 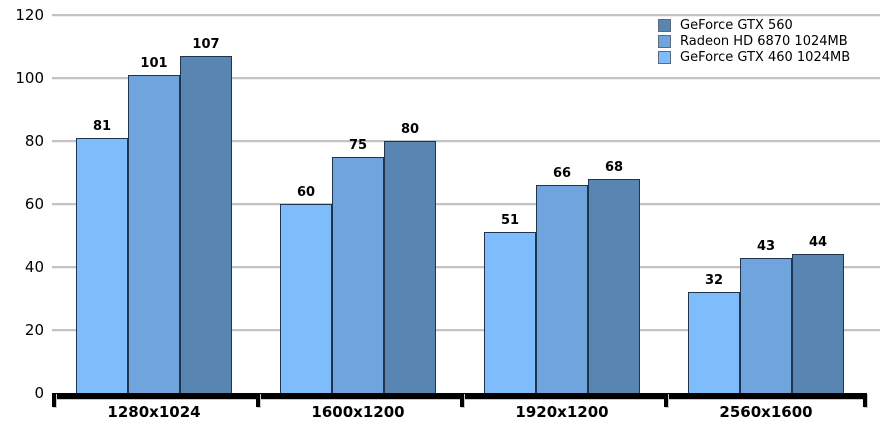 I want to click on x-category-label-1600x1200: 1600x1200, so click(x=358, y=412).